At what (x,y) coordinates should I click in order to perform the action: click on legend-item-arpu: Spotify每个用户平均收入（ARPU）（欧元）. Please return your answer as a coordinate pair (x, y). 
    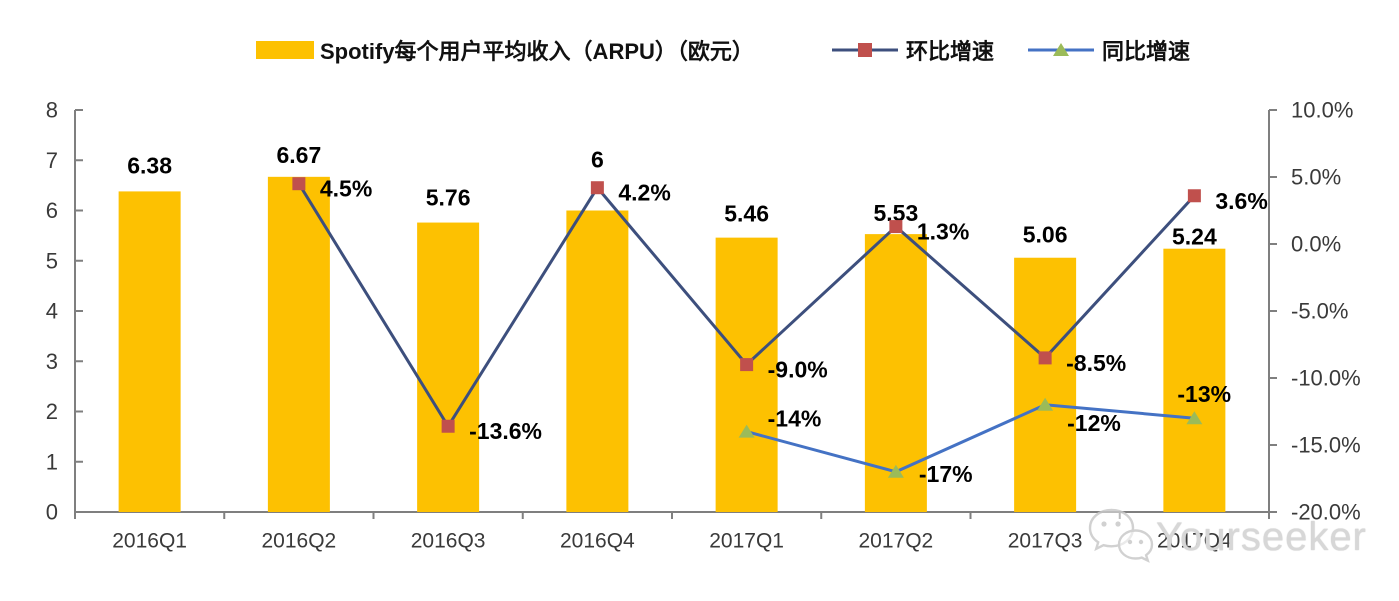
    Looking at the image, I should click on (505, 50).